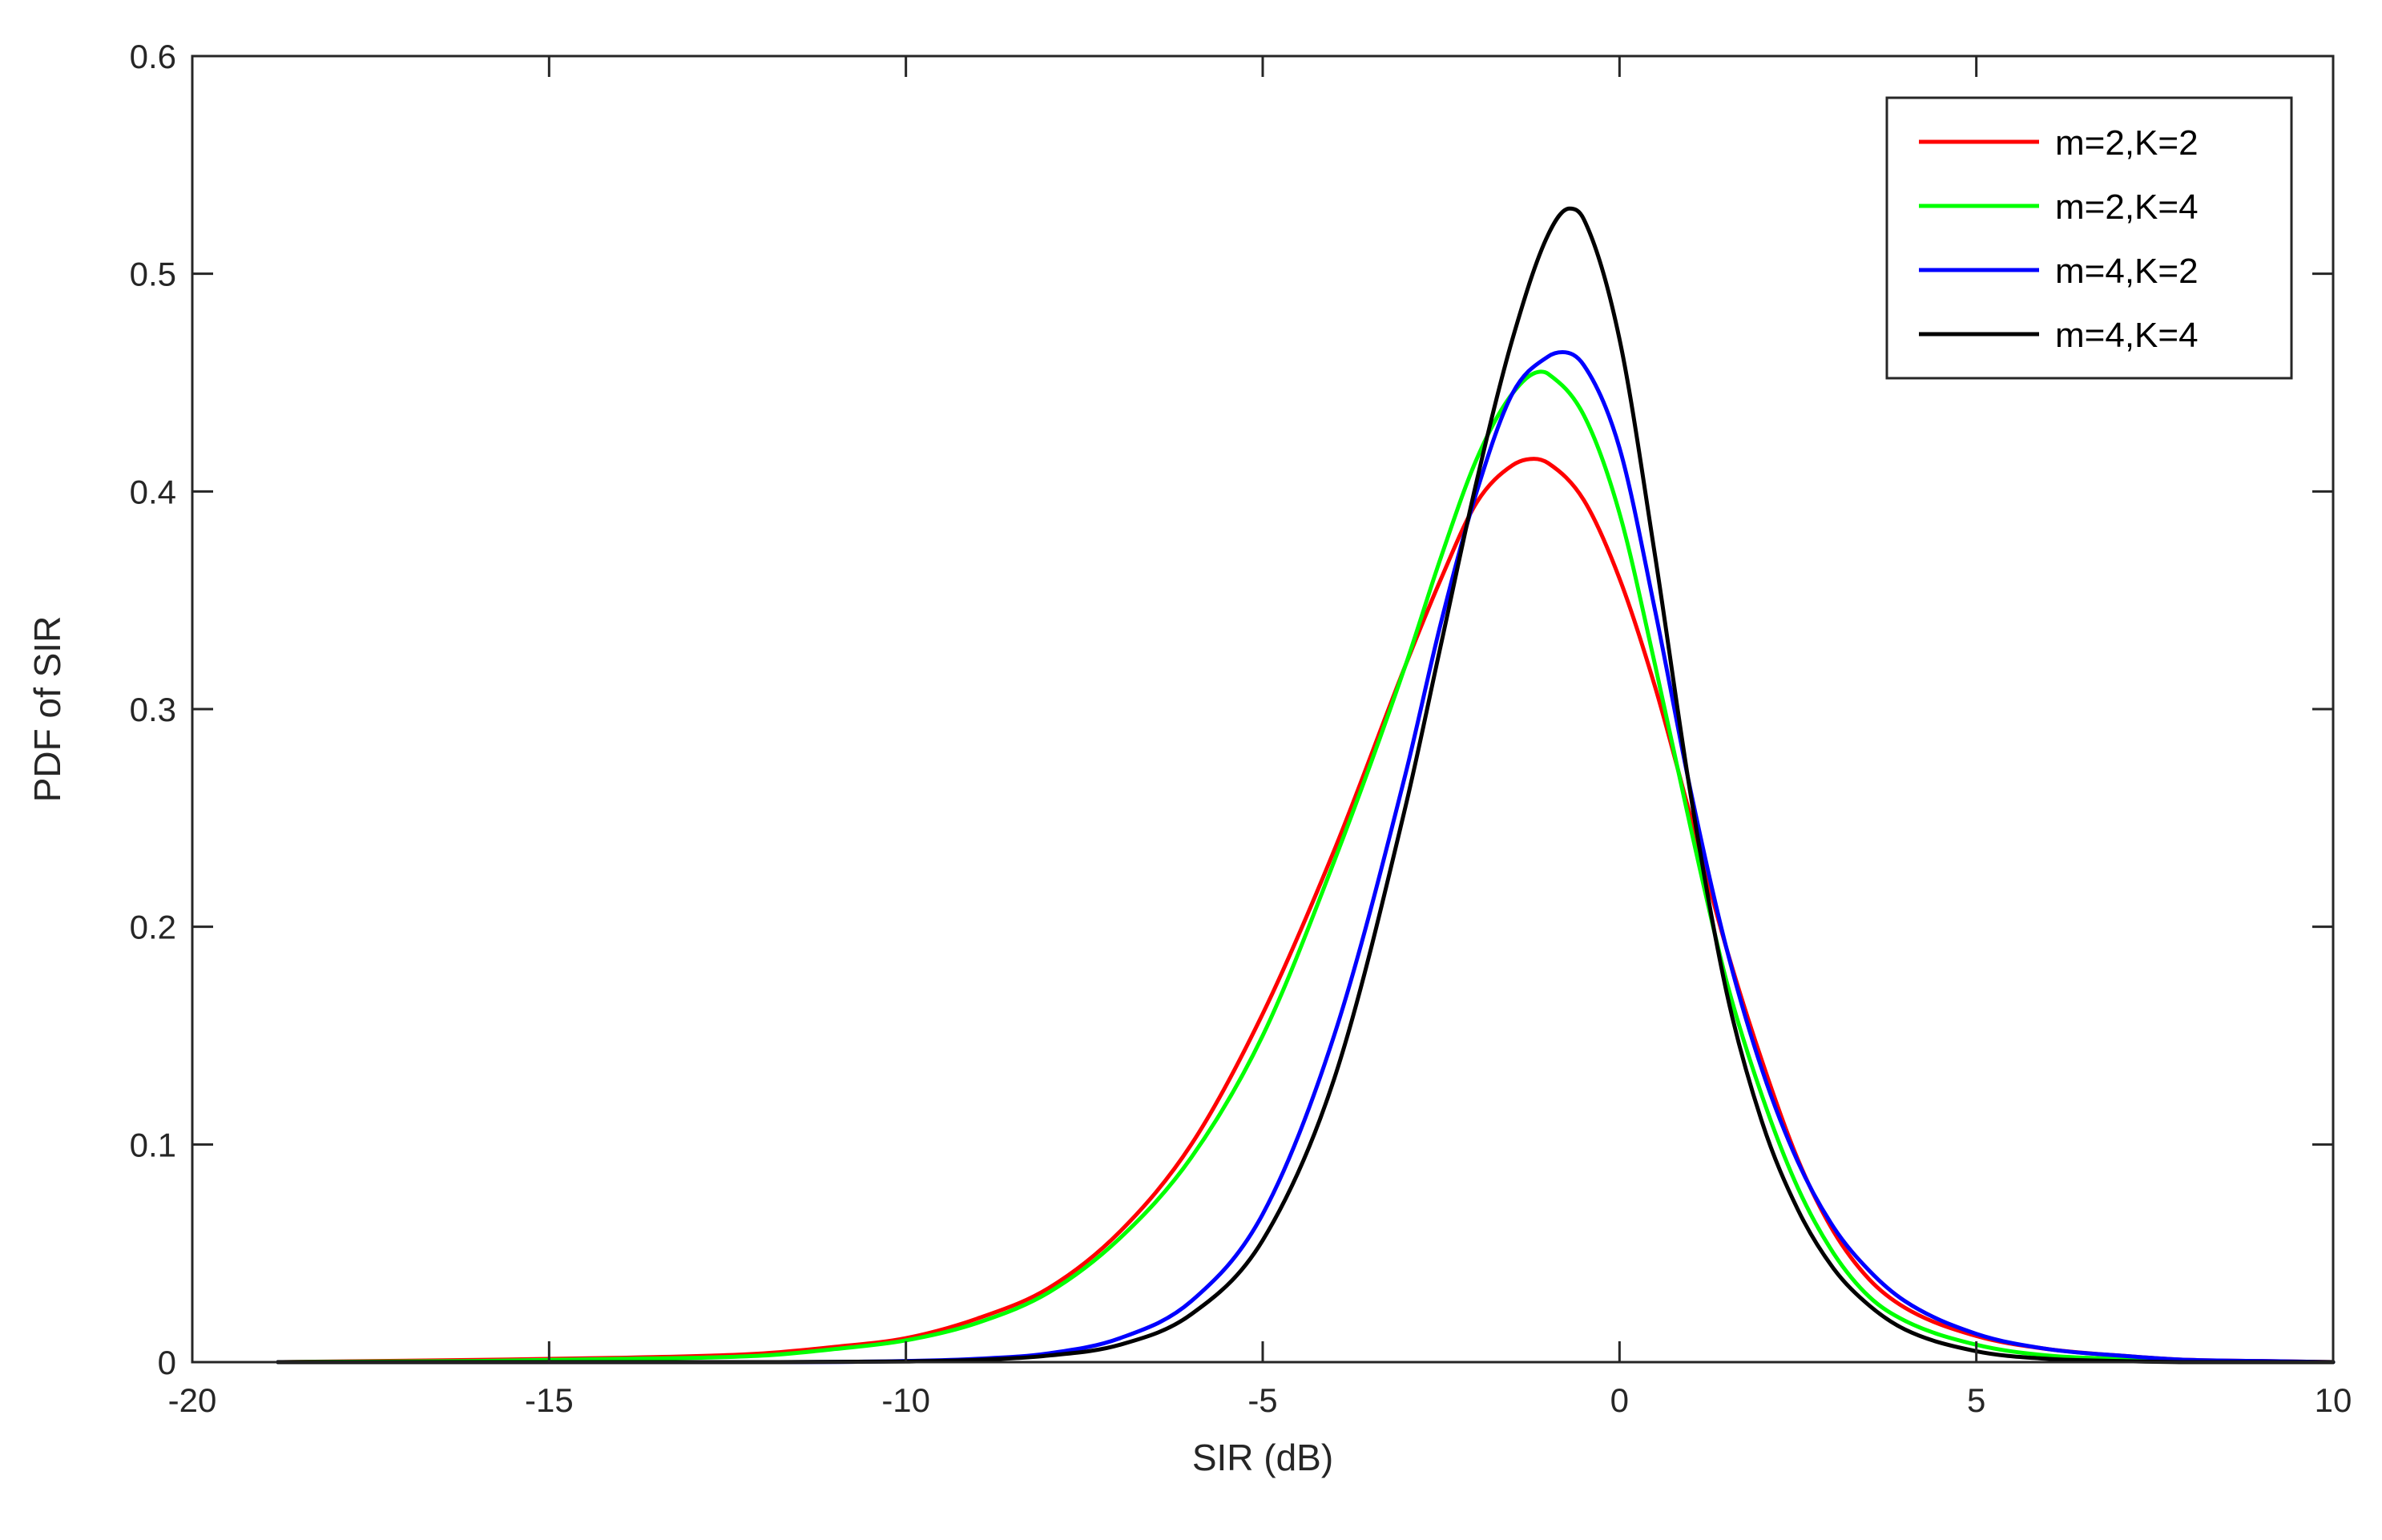  I want to click on x-axis-label: SIR (dB), so click(1263, 1457).